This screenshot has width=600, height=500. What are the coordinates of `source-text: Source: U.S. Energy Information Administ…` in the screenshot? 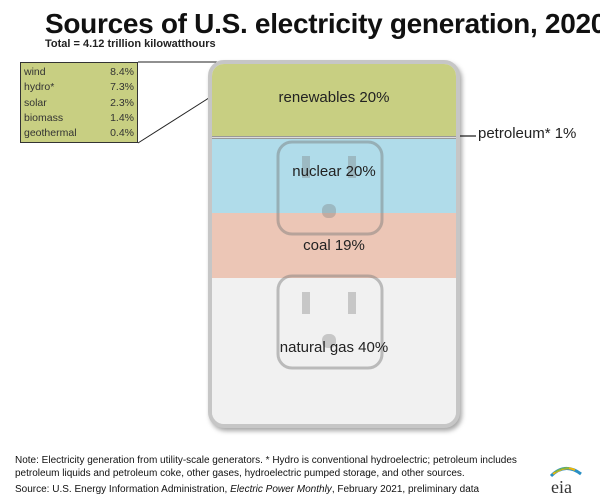 It's located at (285, 489).